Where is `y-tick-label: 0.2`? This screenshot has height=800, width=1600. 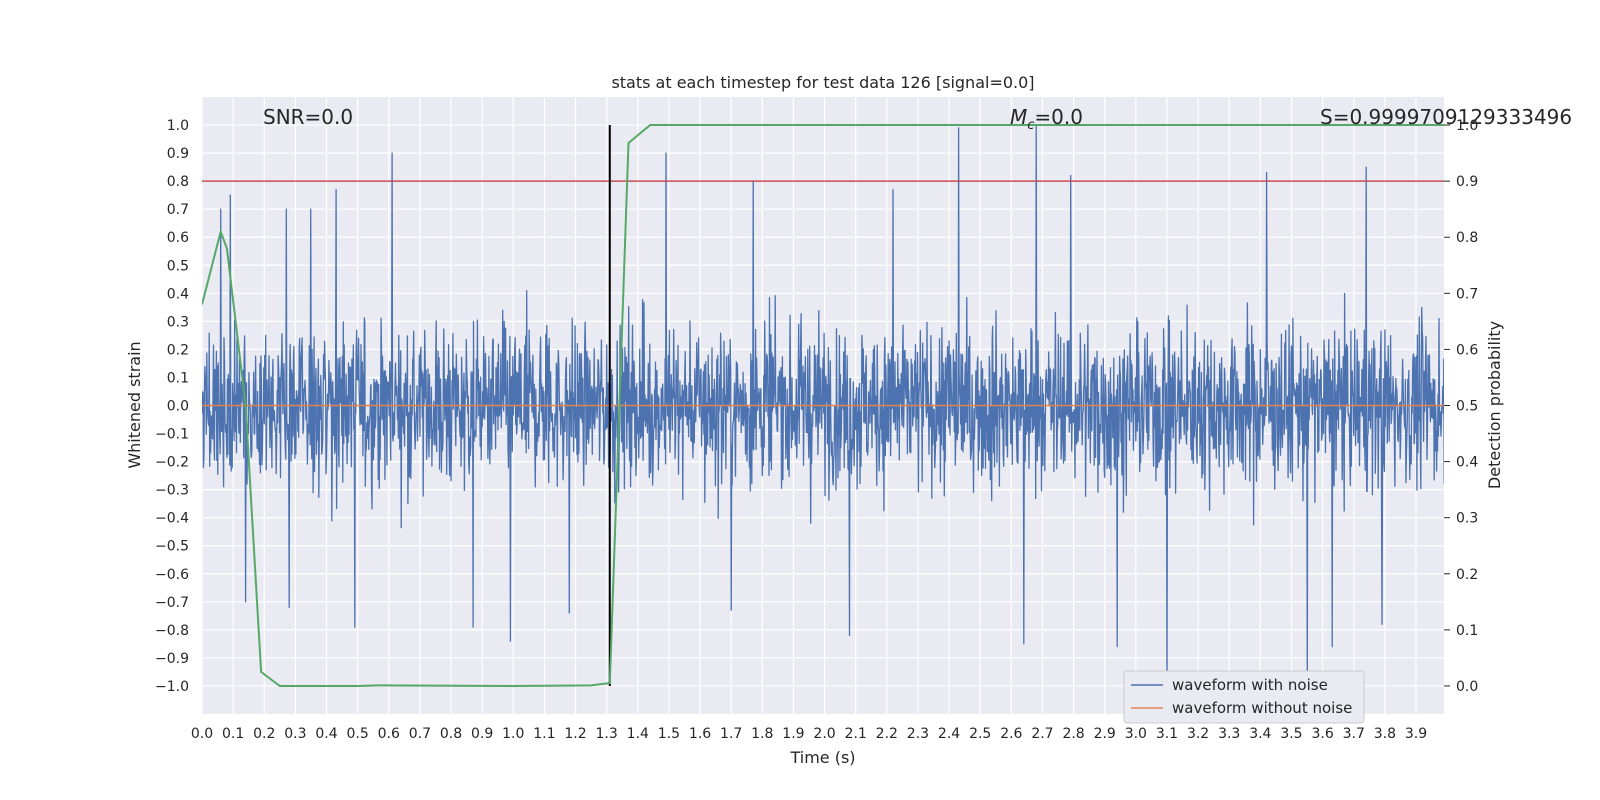
y-tick-label: 0.2 is located at coordinates (178, 350).